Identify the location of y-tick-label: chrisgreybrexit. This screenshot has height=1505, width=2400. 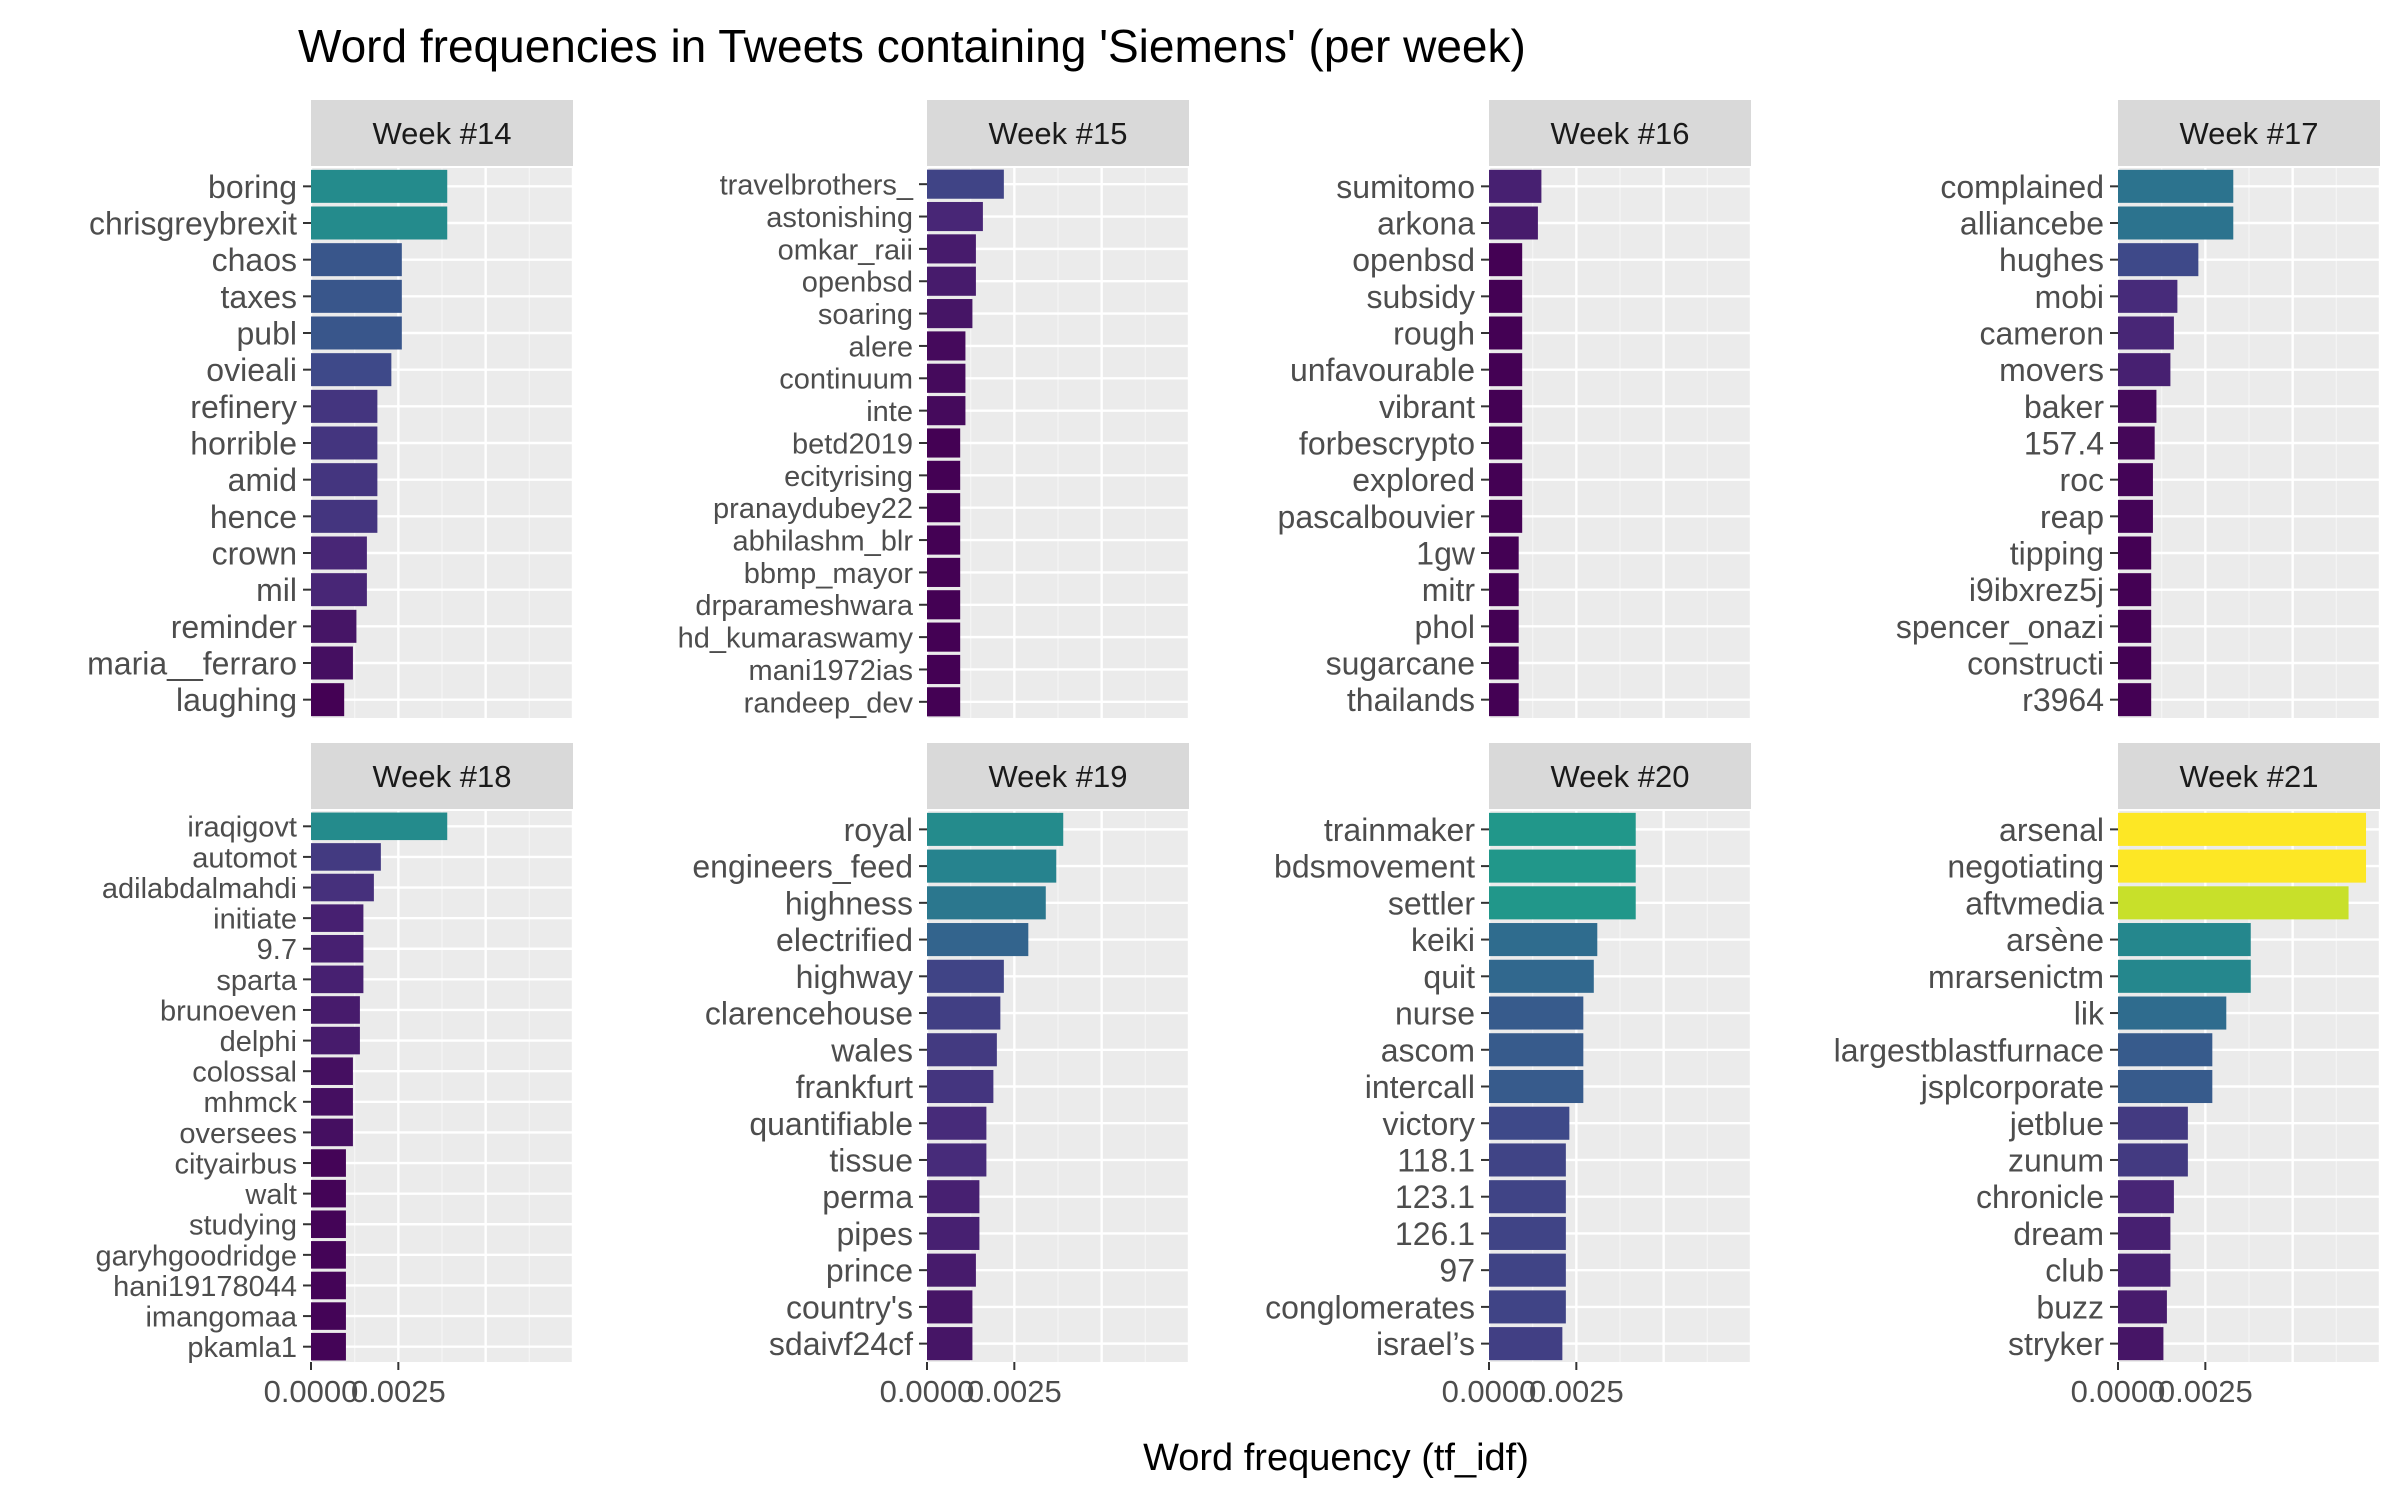
(193, 224).